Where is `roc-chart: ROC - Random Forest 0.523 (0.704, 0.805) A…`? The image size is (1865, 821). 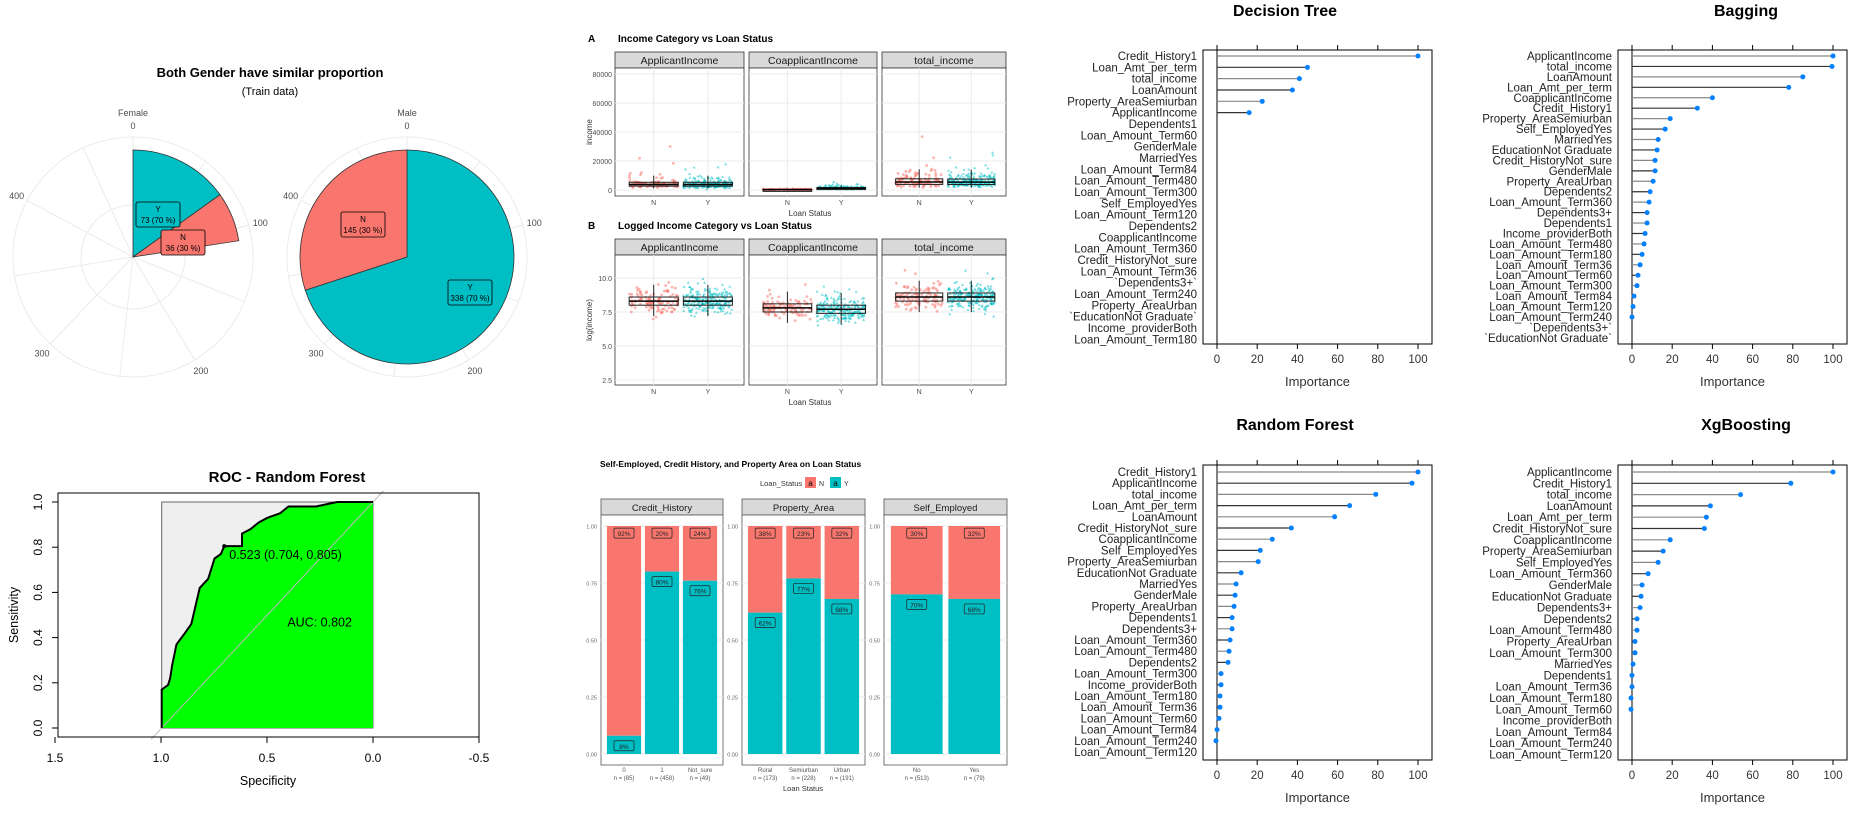 roc-chart: ROC - Random Forest 0.523 (0.704, 0.805) A… is located at coordinates (248, 628).